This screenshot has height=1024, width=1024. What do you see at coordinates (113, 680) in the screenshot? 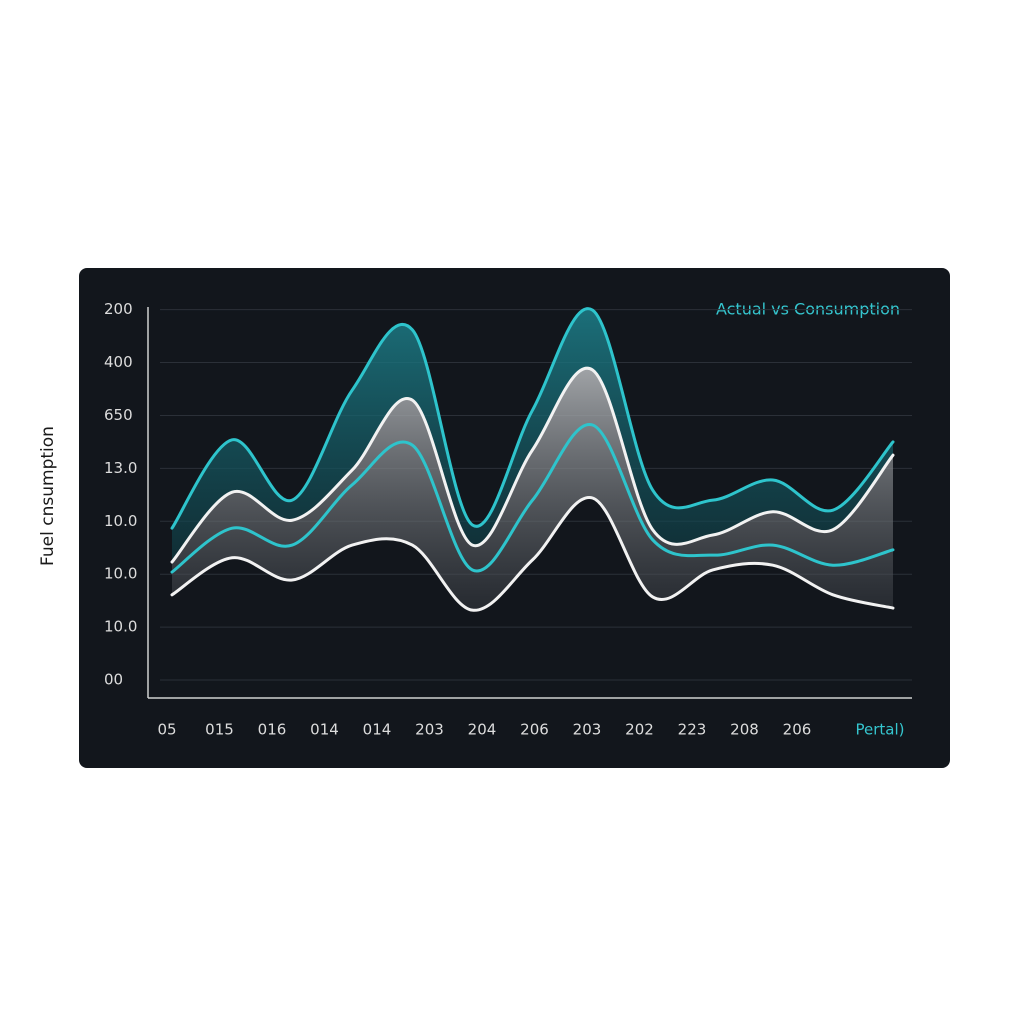
I see `y-tick-label: 00` at bounding box center [113, 680].